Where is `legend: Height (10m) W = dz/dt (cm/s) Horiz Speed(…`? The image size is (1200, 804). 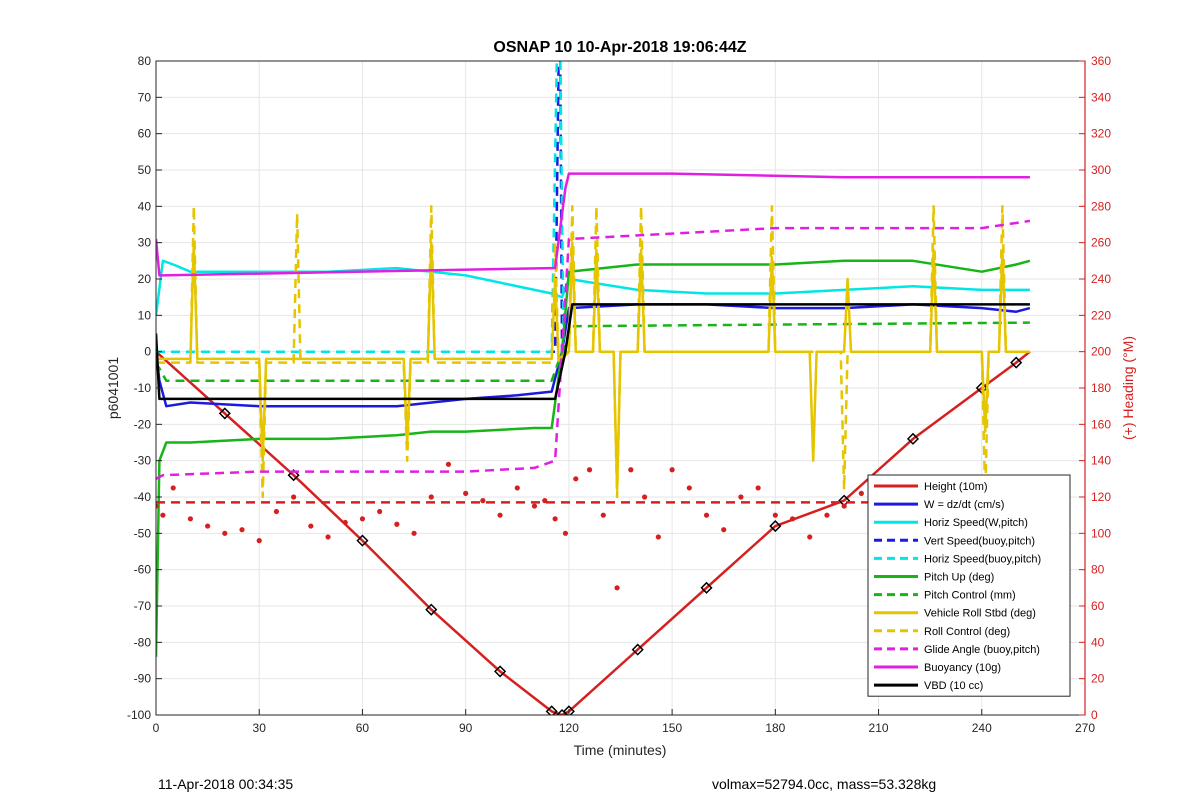
legend: Height (10m) W = dz/dt (cm/s) Horiz Speed(… is located at coordinates (969, 585).